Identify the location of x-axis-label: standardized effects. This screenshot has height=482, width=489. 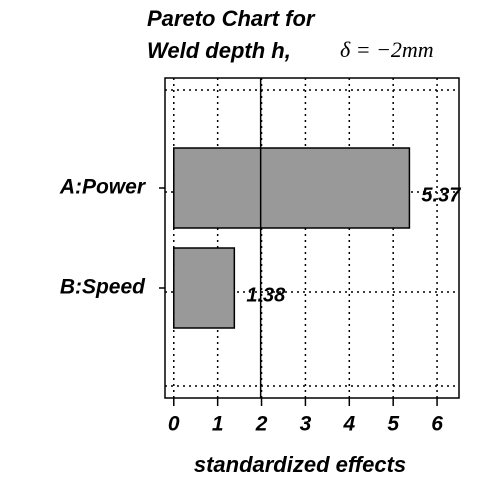
(300, 464).